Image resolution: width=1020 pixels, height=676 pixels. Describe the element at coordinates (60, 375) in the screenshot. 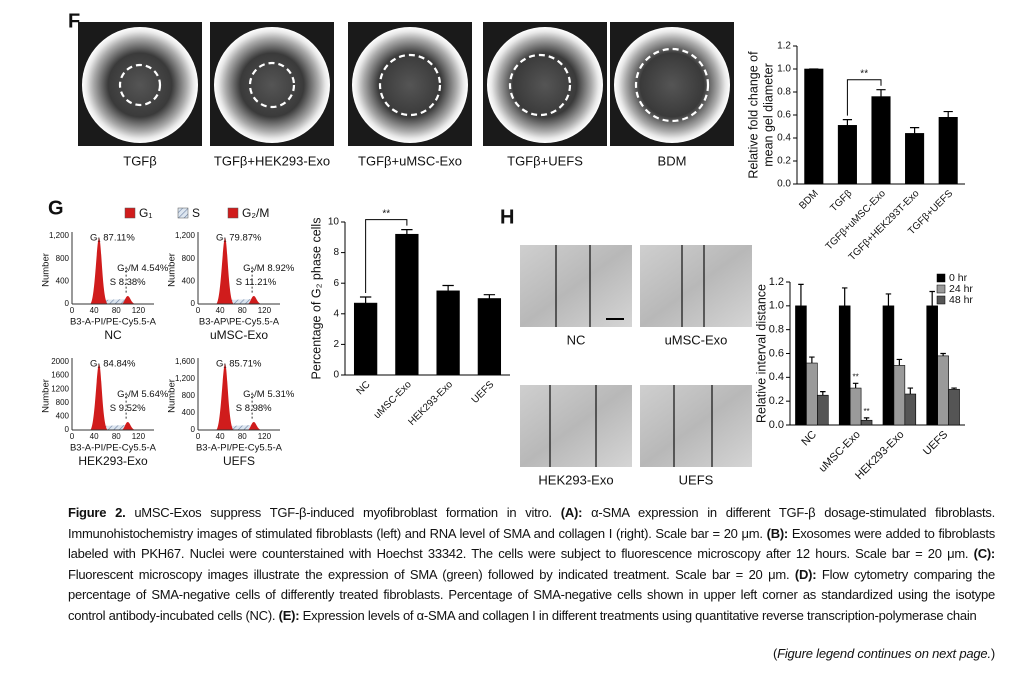

I see `y-tick-label: 1600` at that location.